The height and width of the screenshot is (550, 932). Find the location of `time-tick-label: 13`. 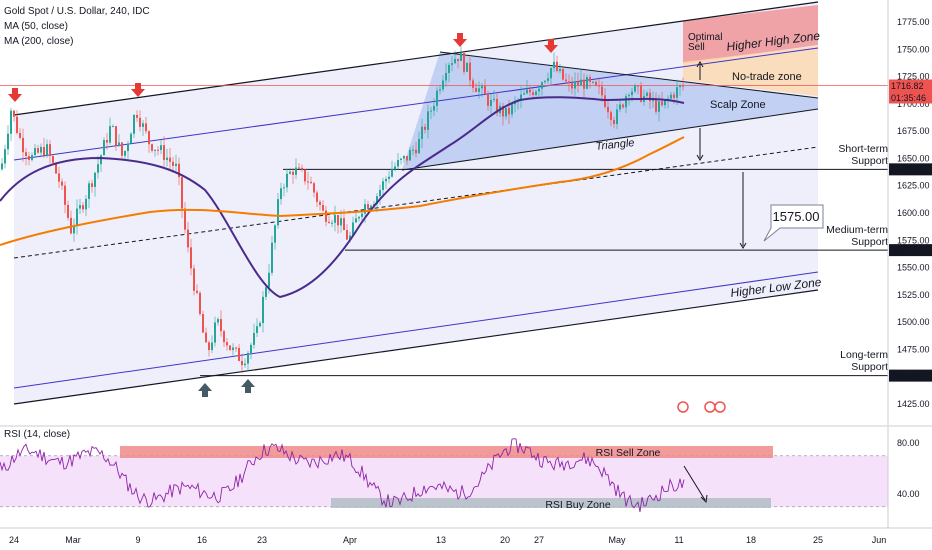

time-tick-label: 13 is located at coordinates (441, 540).